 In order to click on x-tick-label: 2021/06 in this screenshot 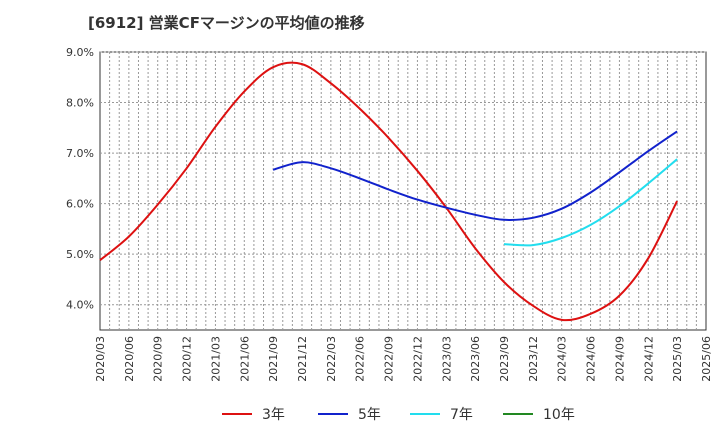, I will do `click(244, 359)`.